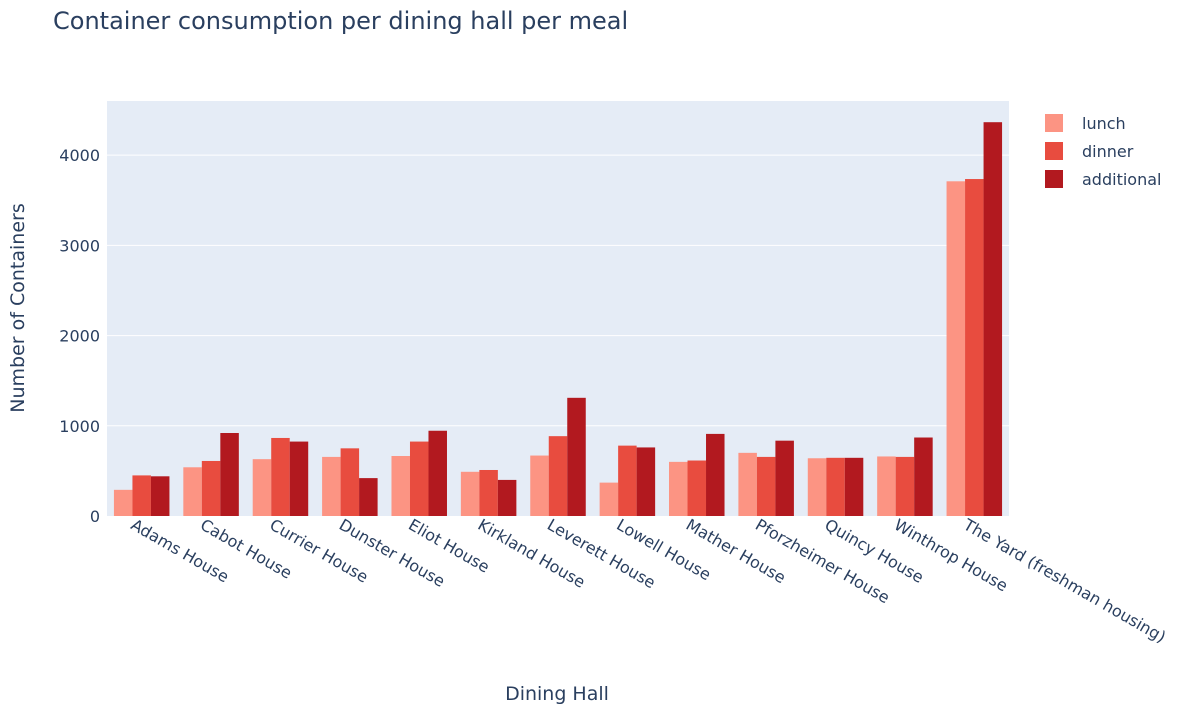 Image resolution: width=1200 pixels, height=715 pixels. What do you see at coordinates (79, 245) in the screenshot?
I see `y-tick-label: 3000` at bounding box center [79, 245].